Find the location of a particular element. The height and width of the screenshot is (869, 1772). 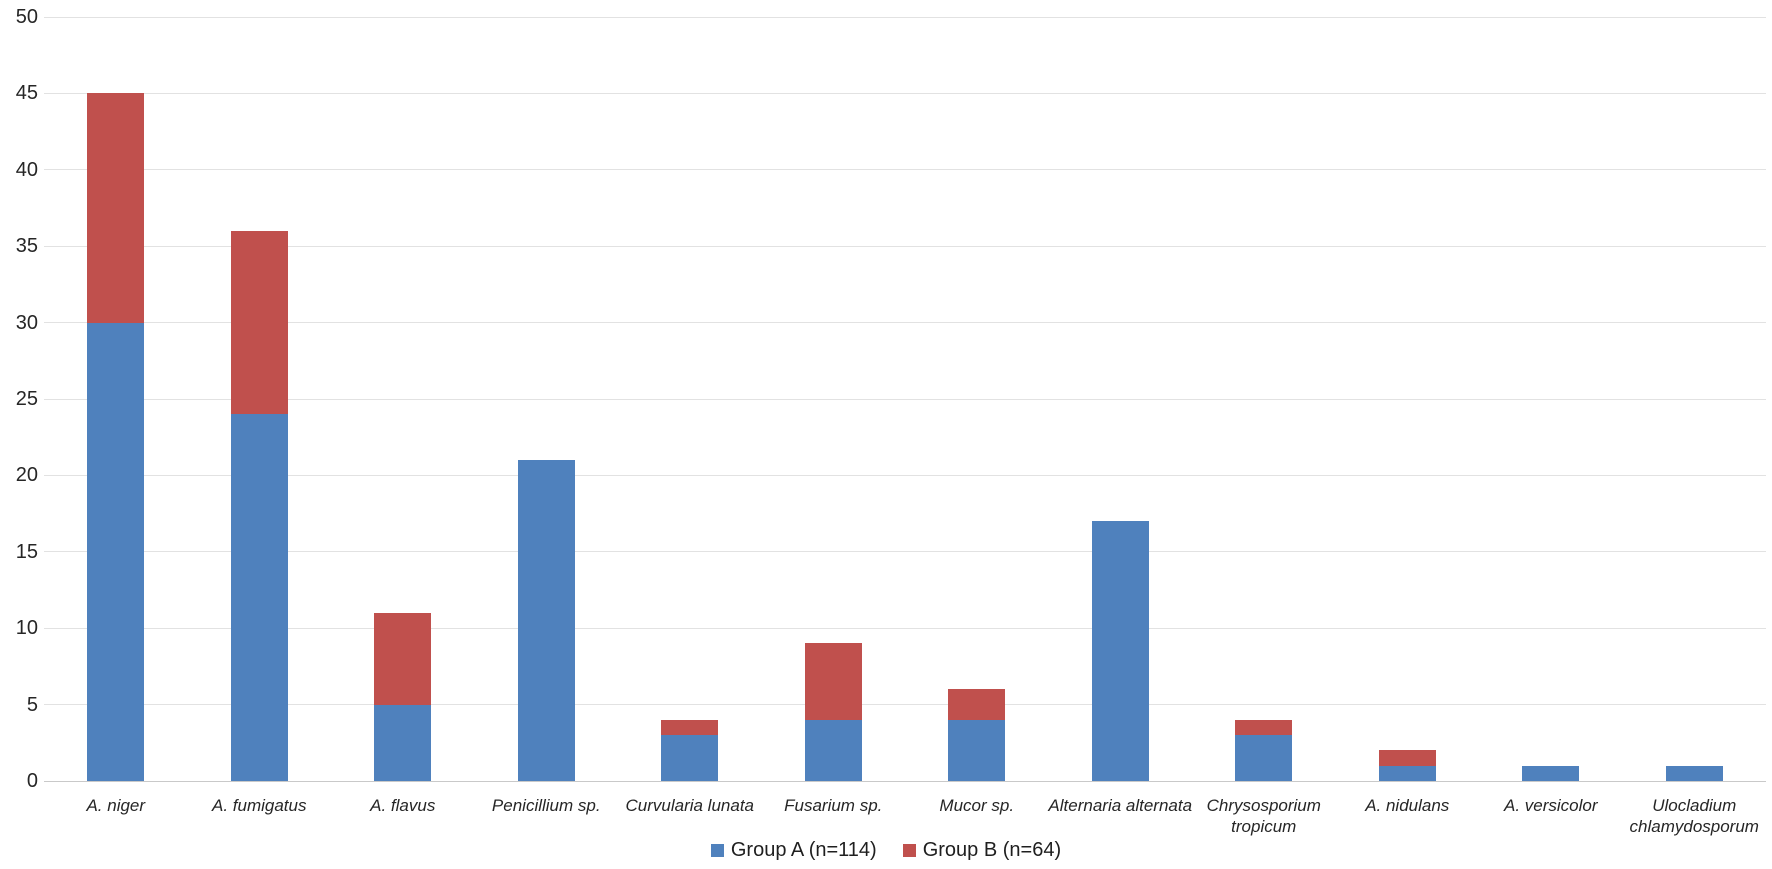

y-axis-tick-label: 20 is located at coordinates (26, 475).